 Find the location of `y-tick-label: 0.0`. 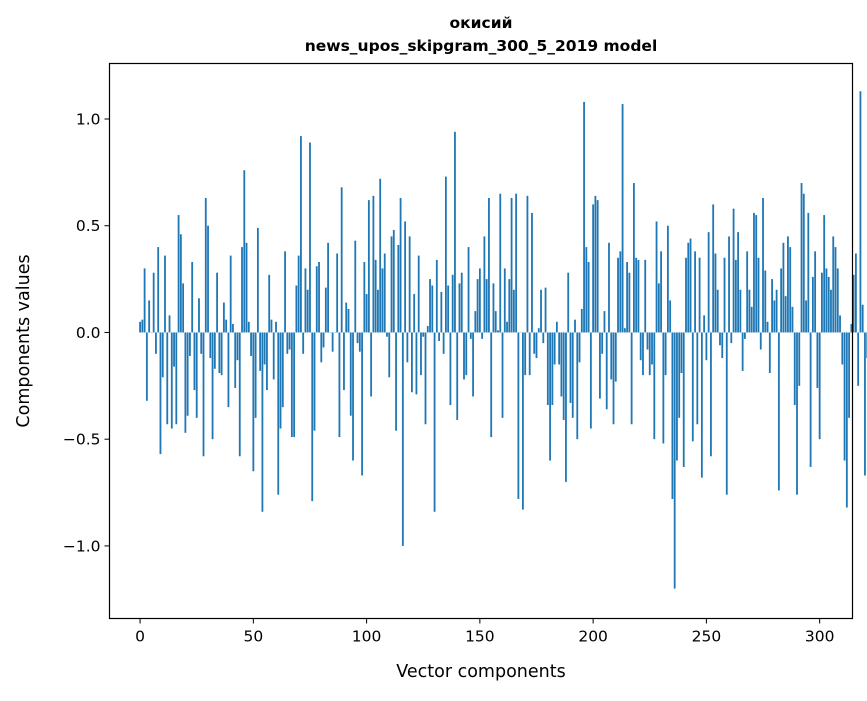

y-tick-label: 0.0 is located at coordinates (88, 333).